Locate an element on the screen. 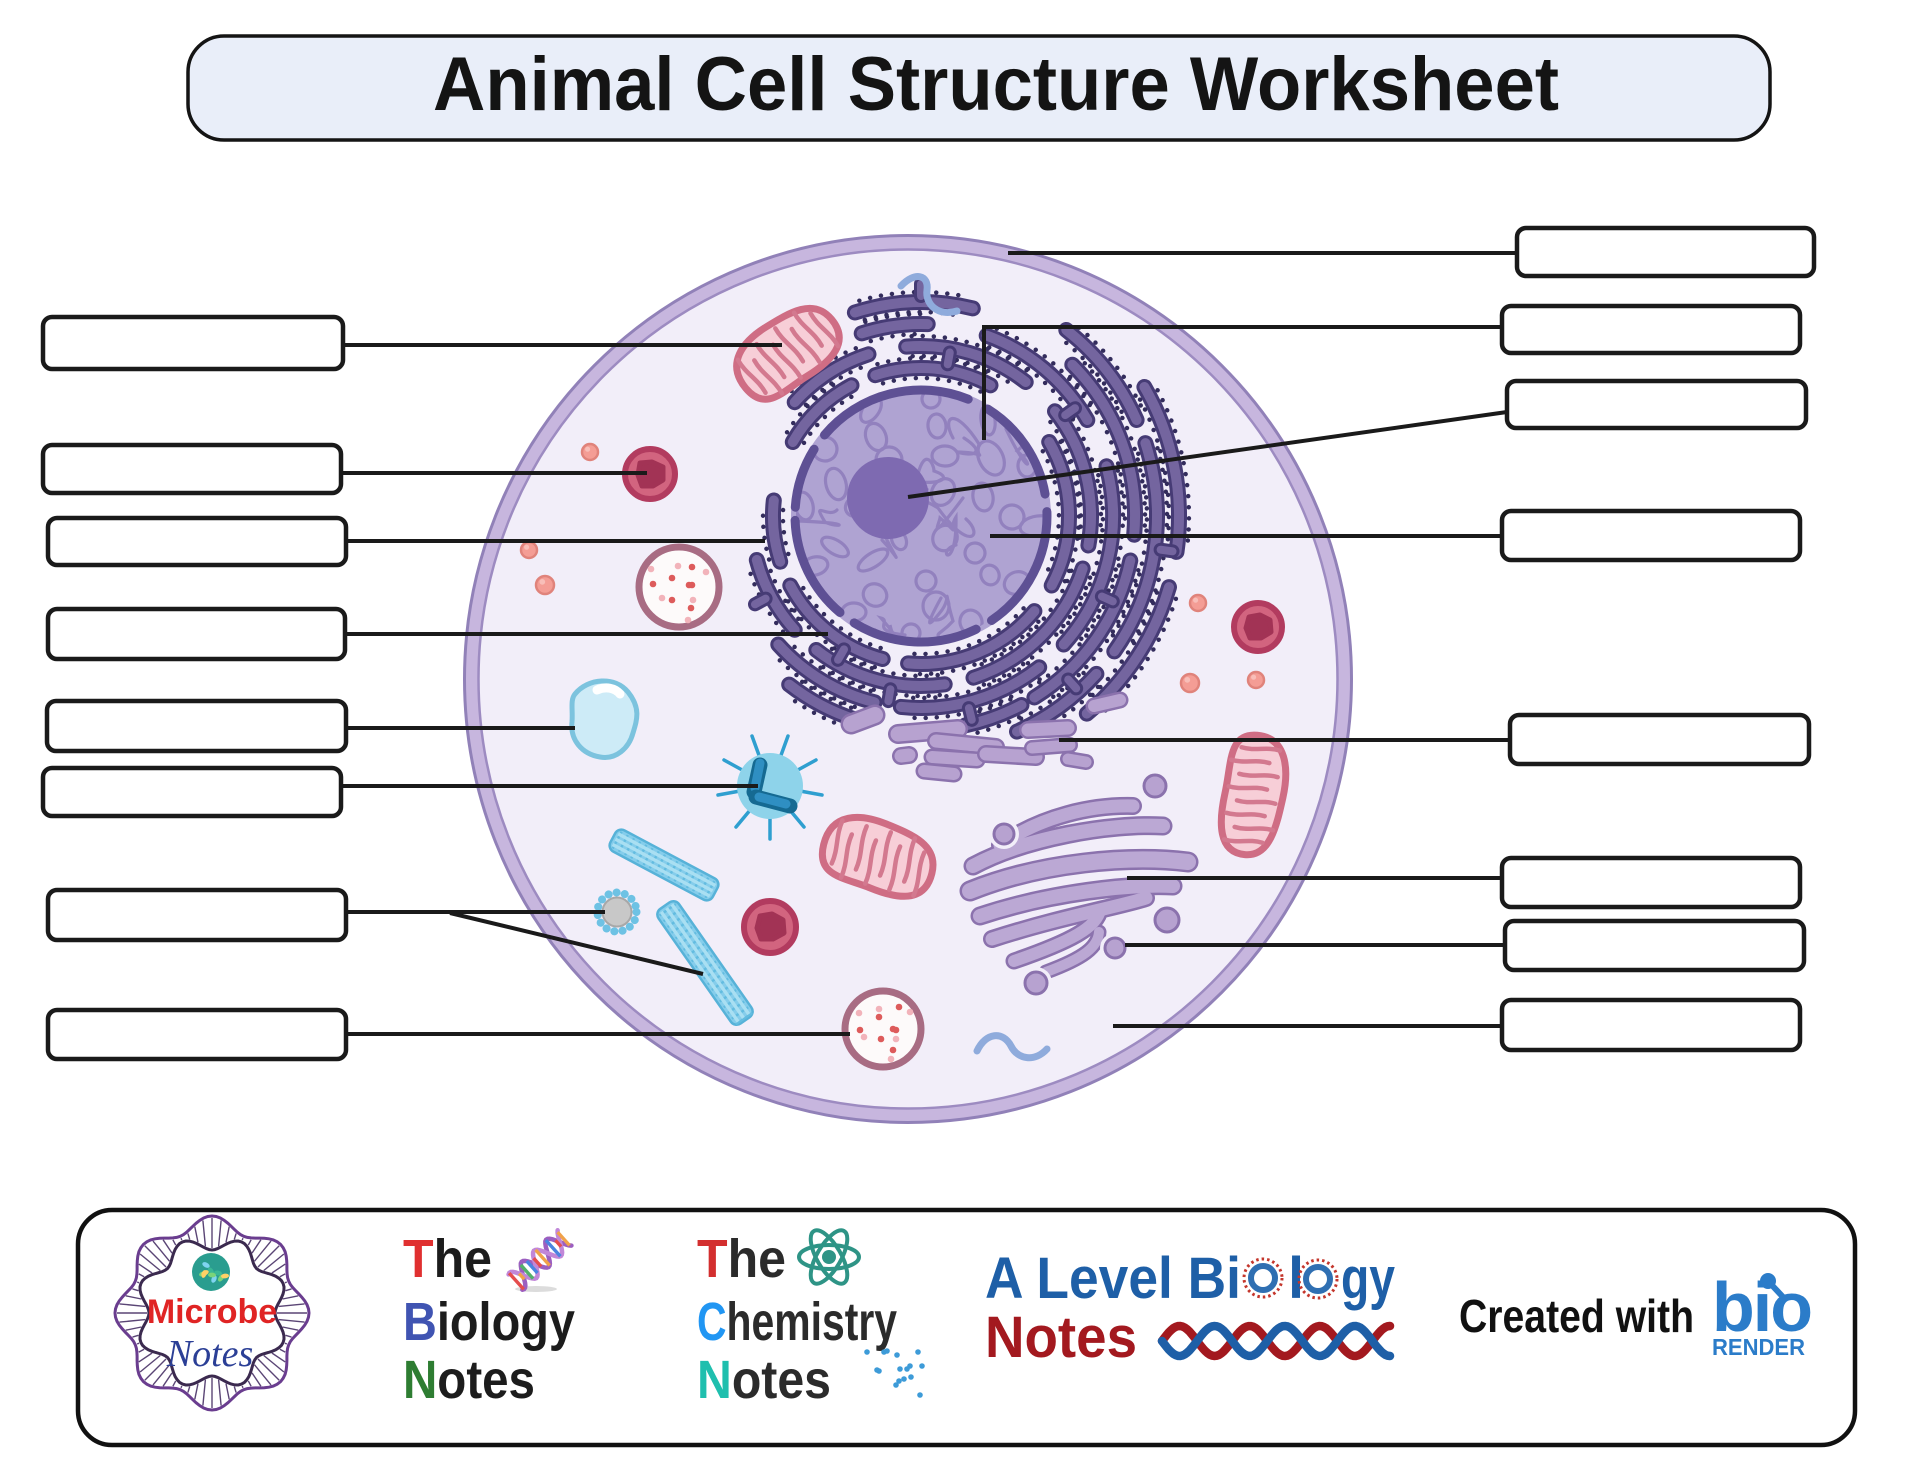 The image size is (1932, 1474). svg-text:Animal Cell Structure Workshee: Animal Cell Structure Worksheet is located at coordinates (996, 84).